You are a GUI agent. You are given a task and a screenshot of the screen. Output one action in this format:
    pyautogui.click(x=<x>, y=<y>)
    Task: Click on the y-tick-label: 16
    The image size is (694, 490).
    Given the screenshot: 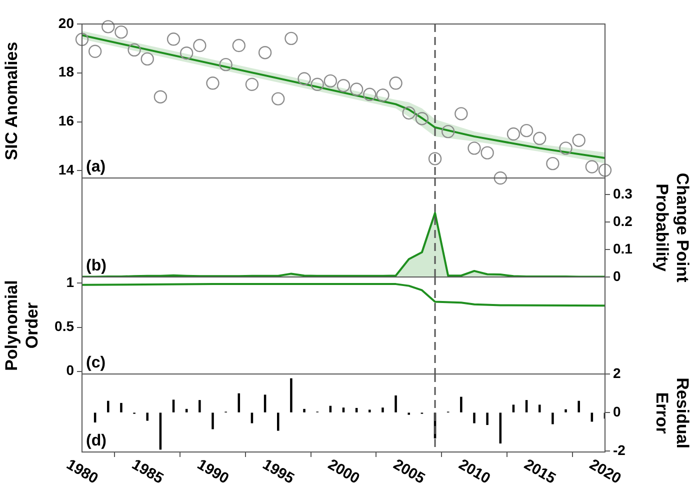 What is the action you would take?
    pyautogui.click(x=66, y=120)
    